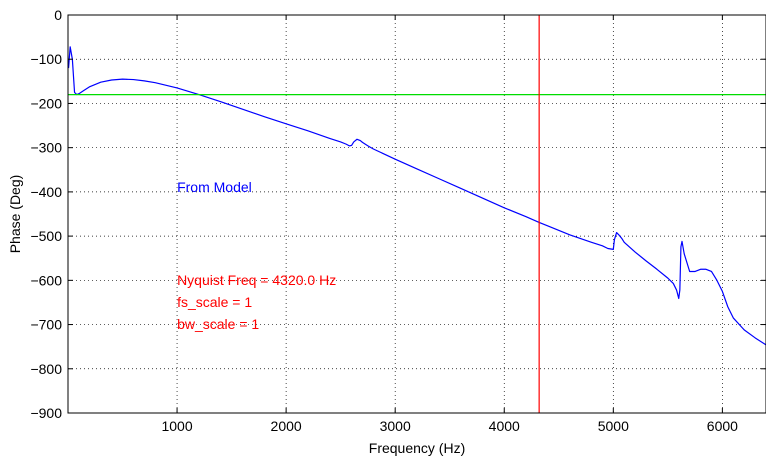 Image resolution: width=766 pixels, height=460 pixels. Describe the element at coordinates (46, 325) in the screenshot. I see `y-tick-label: −700` at that location.